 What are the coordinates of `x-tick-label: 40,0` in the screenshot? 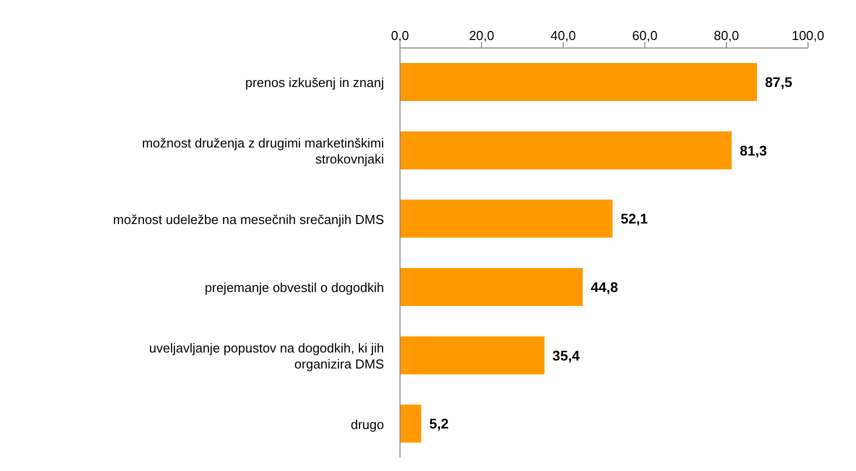 It's located at (563, 35).